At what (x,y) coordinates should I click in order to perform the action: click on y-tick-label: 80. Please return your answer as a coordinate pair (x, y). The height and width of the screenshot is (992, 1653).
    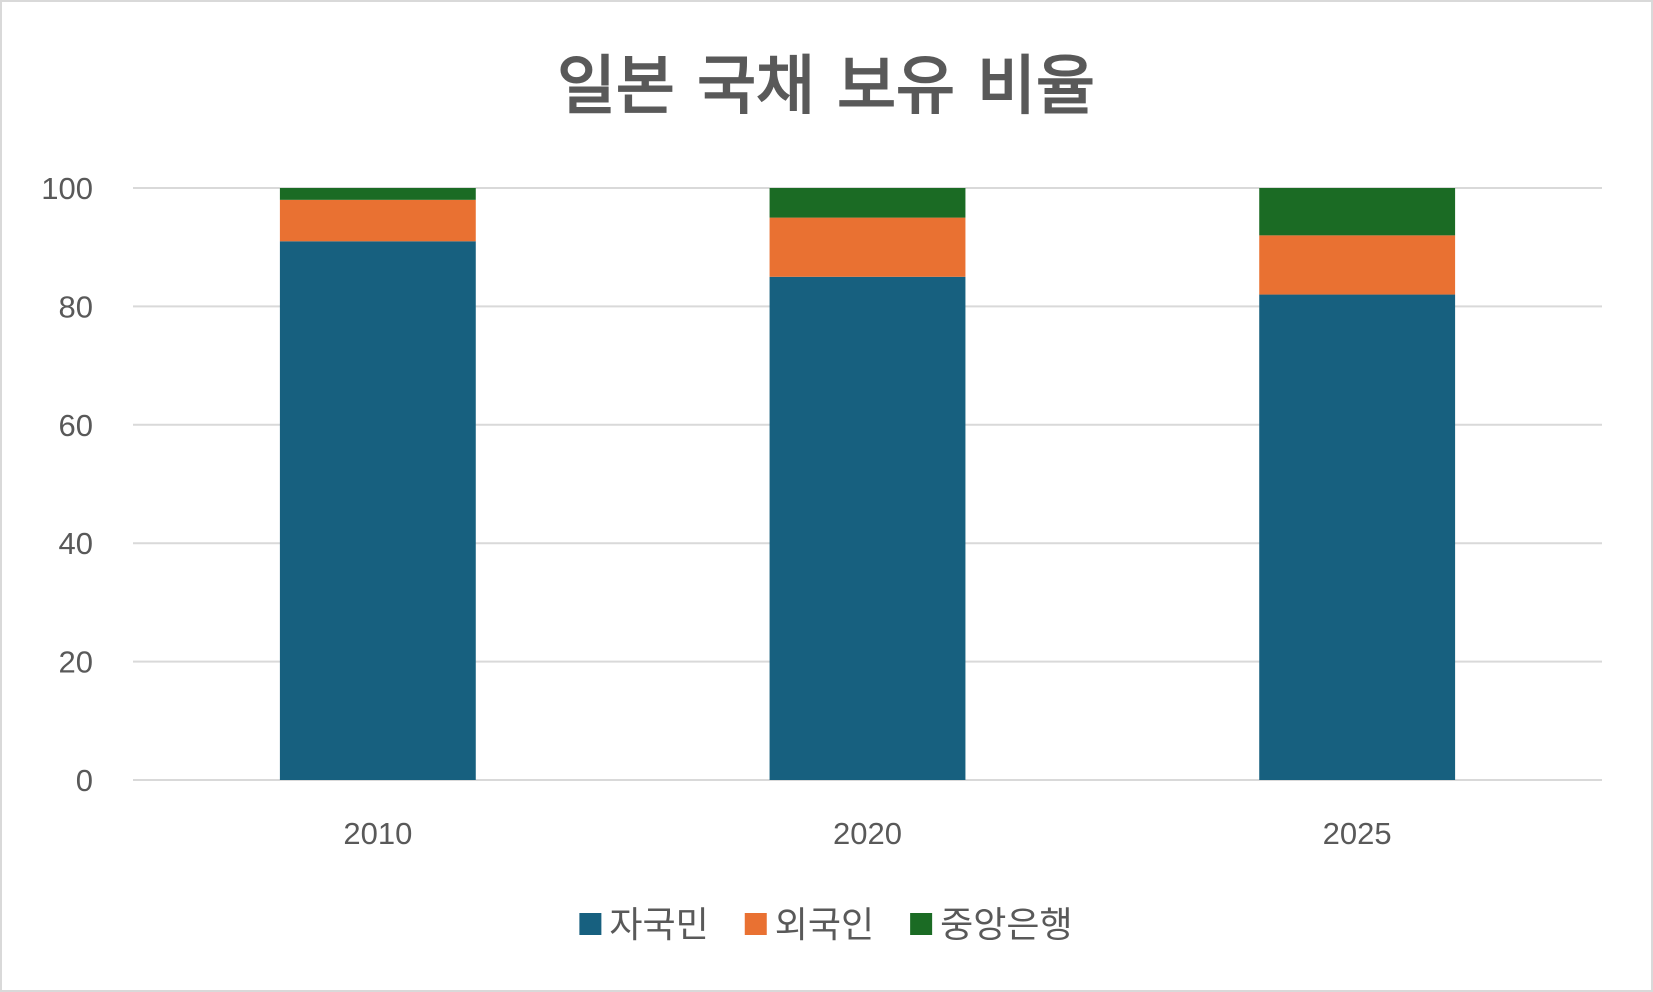
    Looking at the image, I should click on (76, 306).